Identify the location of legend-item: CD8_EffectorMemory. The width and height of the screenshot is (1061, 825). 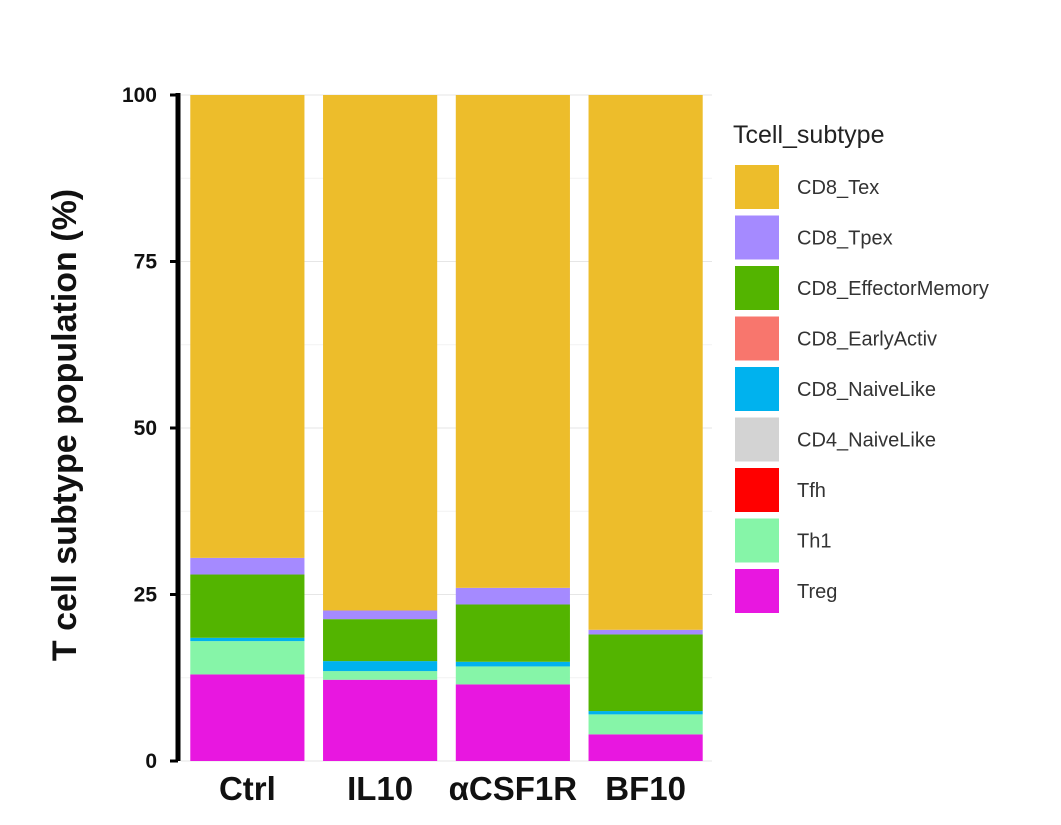
(861, 288).